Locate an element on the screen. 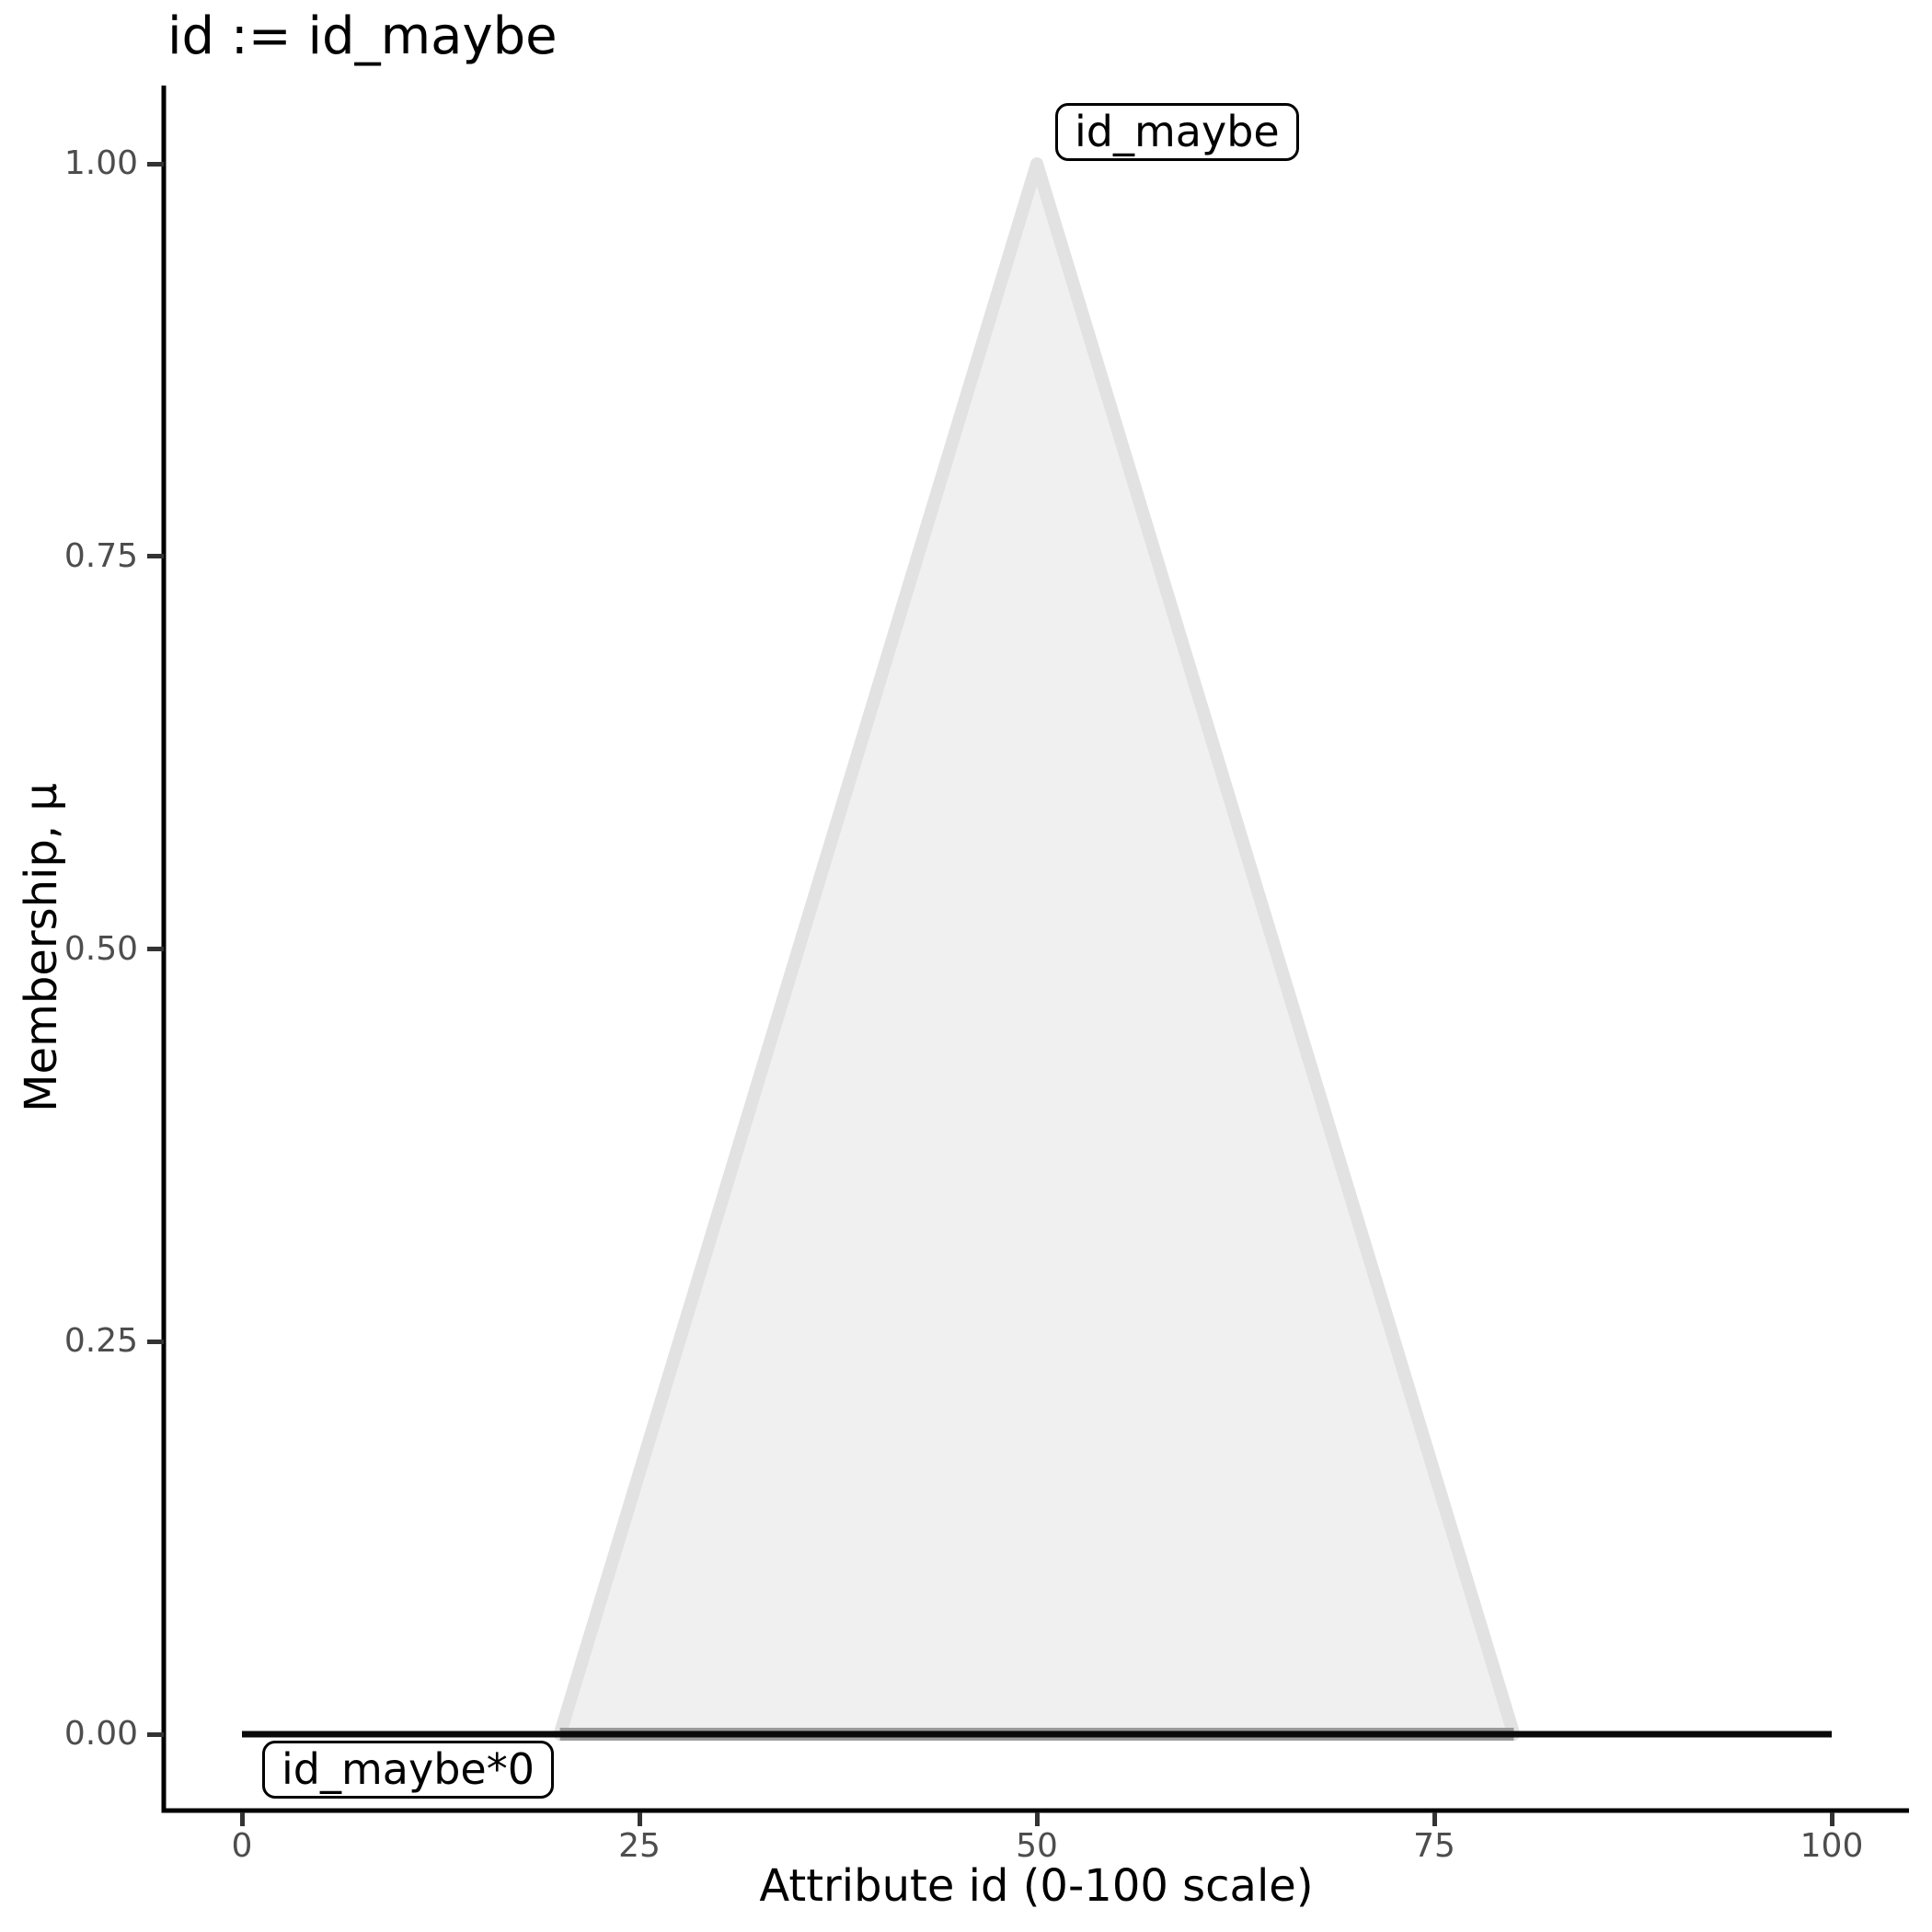  y-tick-label: 0.75 is located at coordinates (100, 555).